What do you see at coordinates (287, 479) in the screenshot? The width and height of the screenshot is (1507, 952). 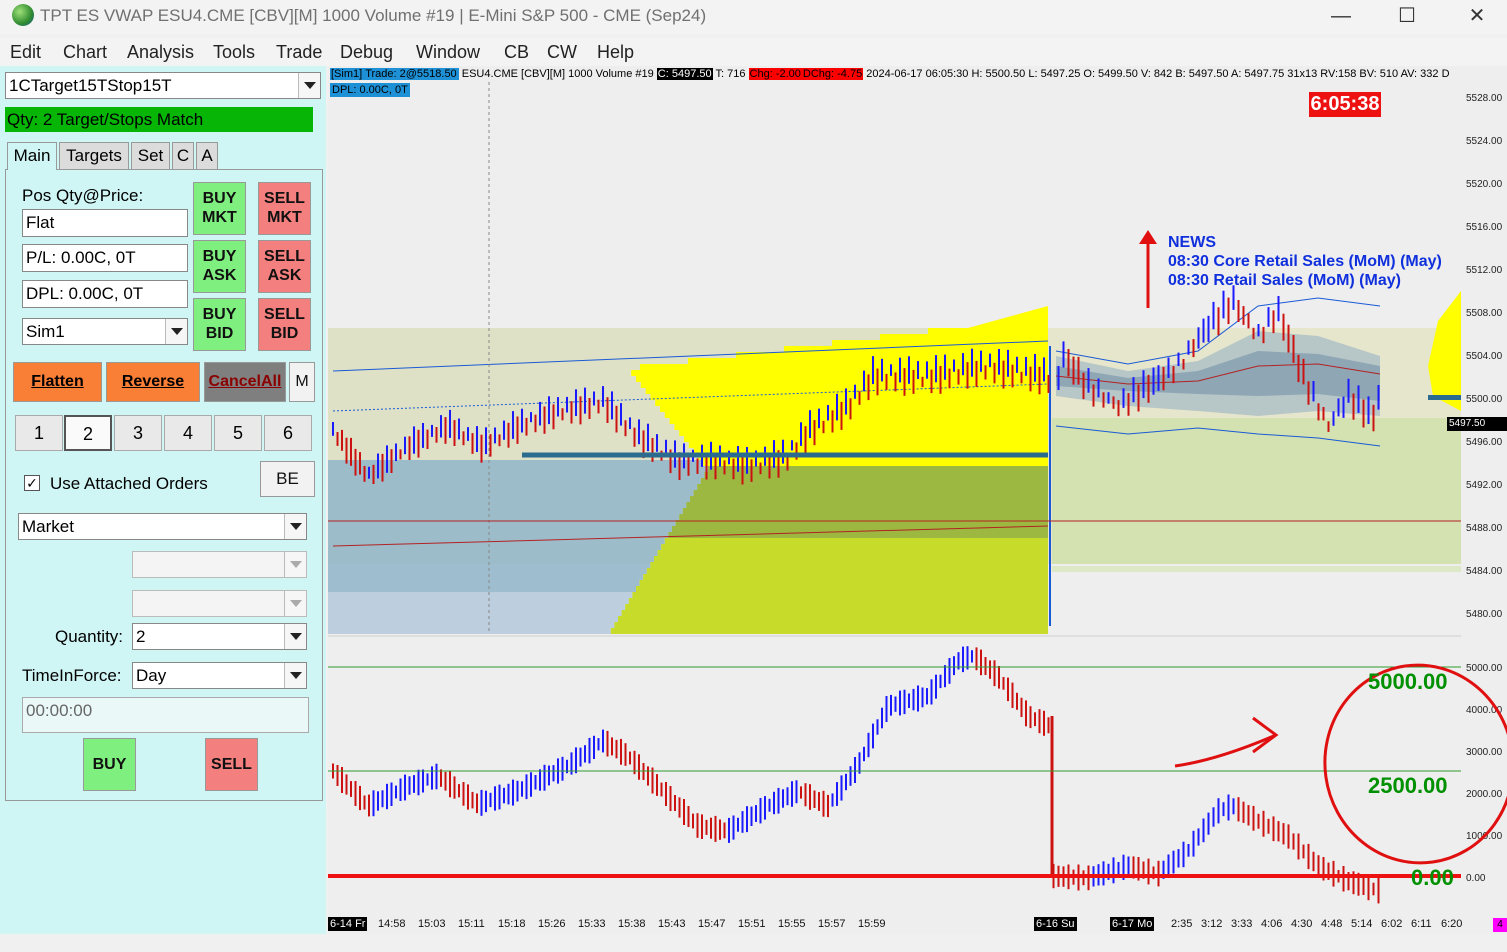 I see `be-button: BE` at bounding box center [287, 479].